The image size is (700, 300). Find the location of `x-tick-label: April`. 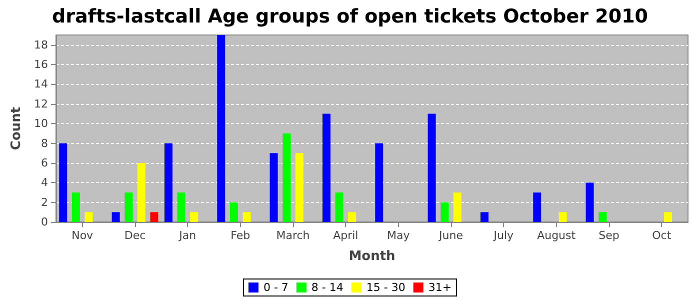

x-tick-label: April is located at coordinates (345, 235).